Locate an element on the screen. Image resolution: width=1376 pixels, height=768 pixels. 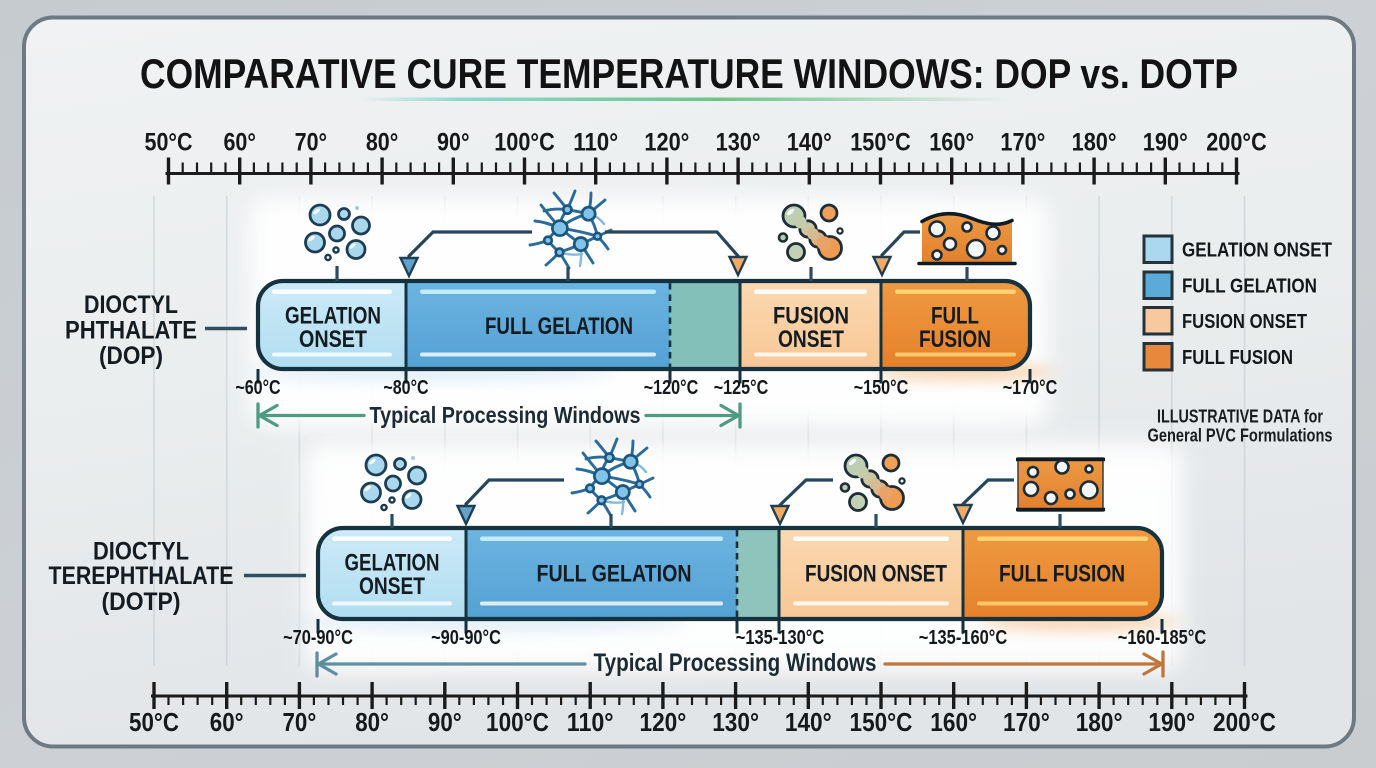
svg-text: ~120°C is located at coordinates (671, 388).